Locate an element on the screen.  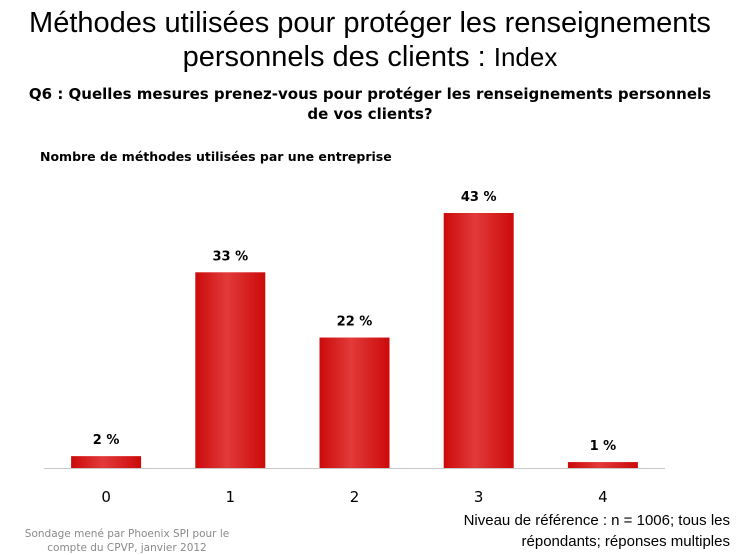
category-label-1: 1 is located at coordinates (231, 497).